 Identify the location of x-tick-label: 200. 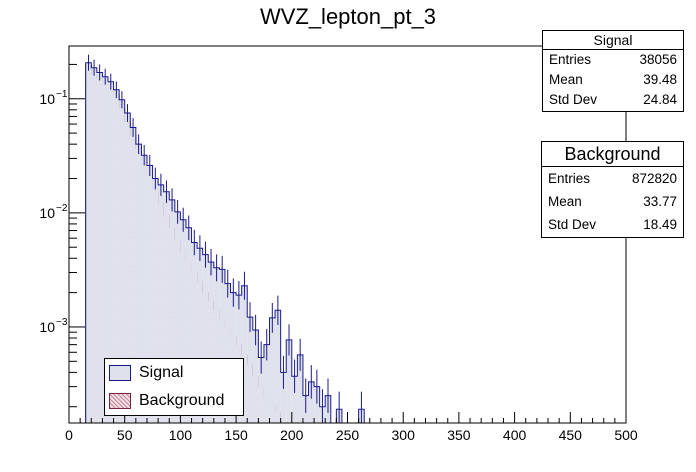
(292, 435).